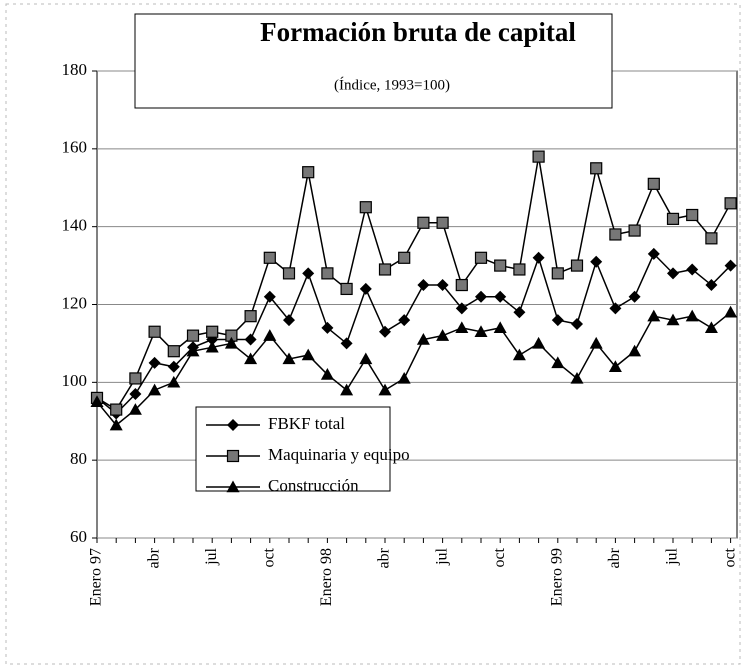 The image size is (746, 668). Describe the element at coordinates (339, 454) in the screenshot. I see `legend-label: Maquinaria y equipo` at that location.